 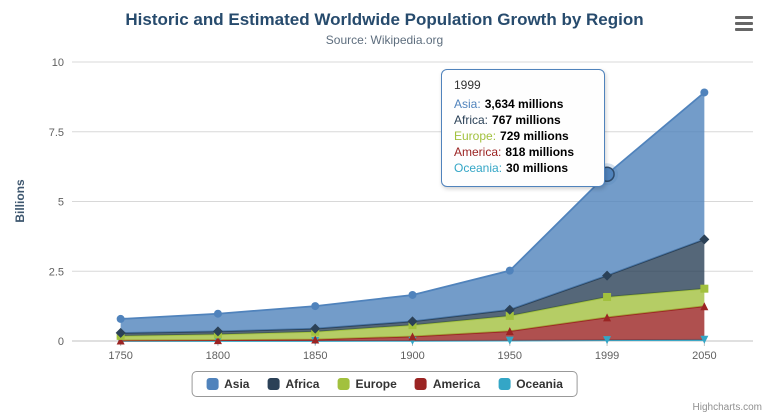 I want to click on marker-africa-1999, so click(x=607, y=275).